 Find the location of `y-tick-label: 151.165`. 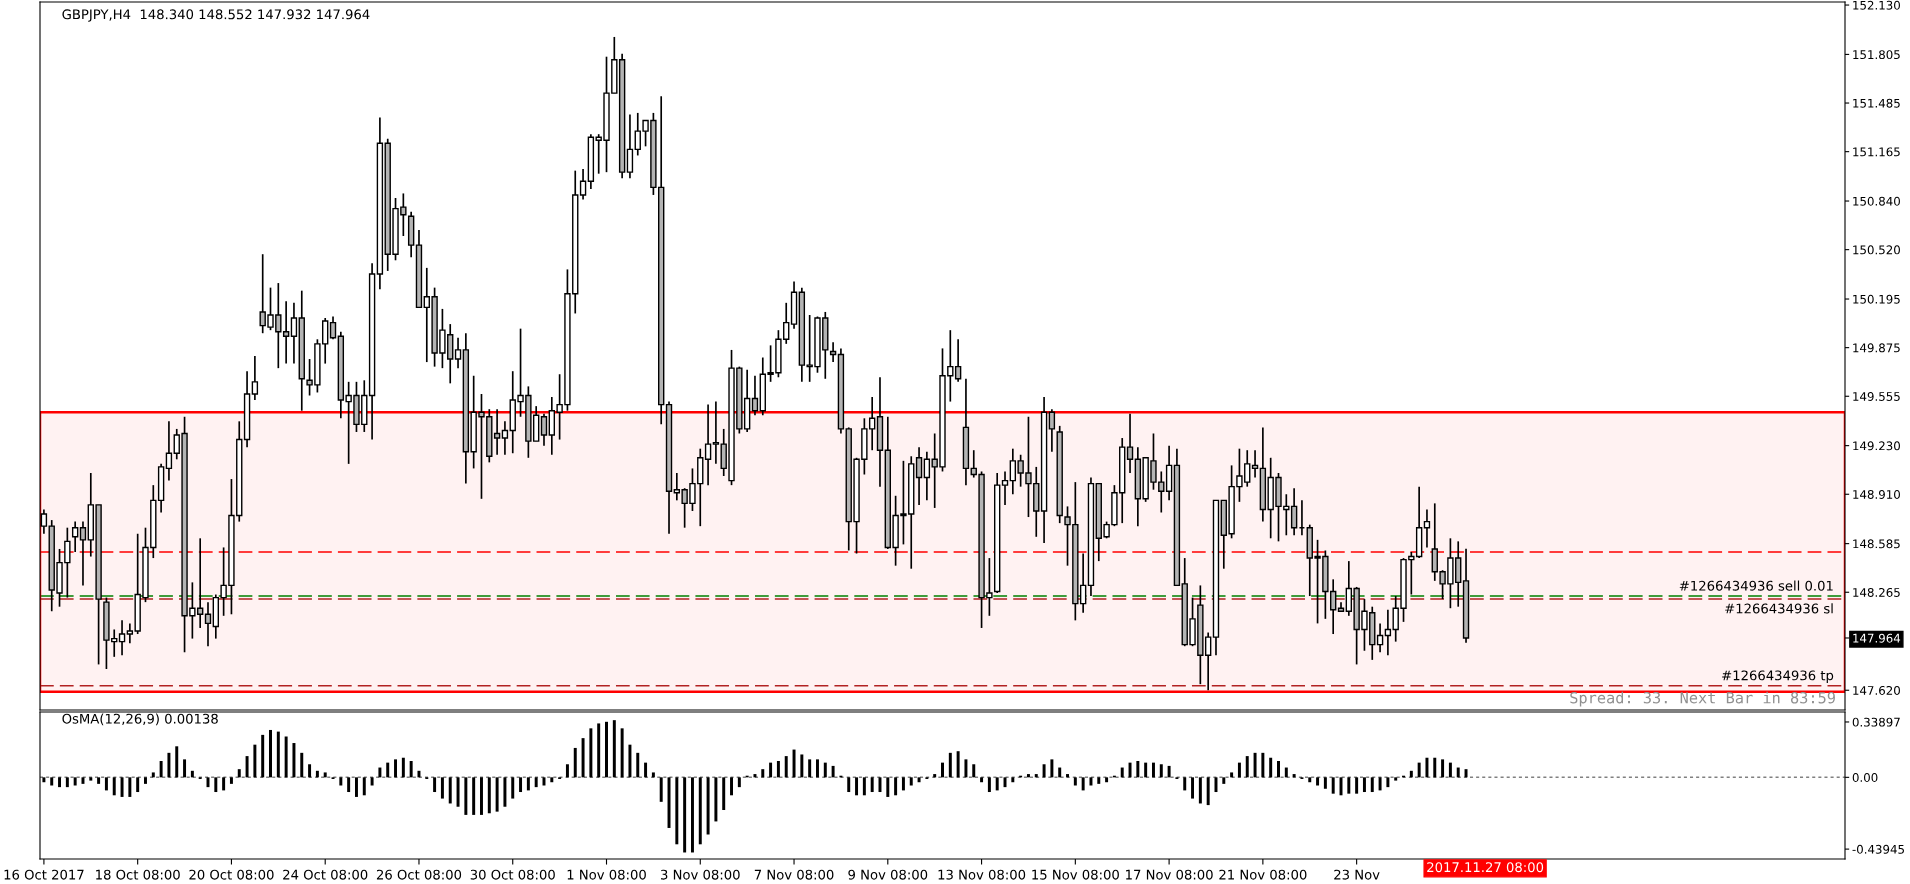

y-tick-label: 151.165 is located at coordinates (1876, 152).